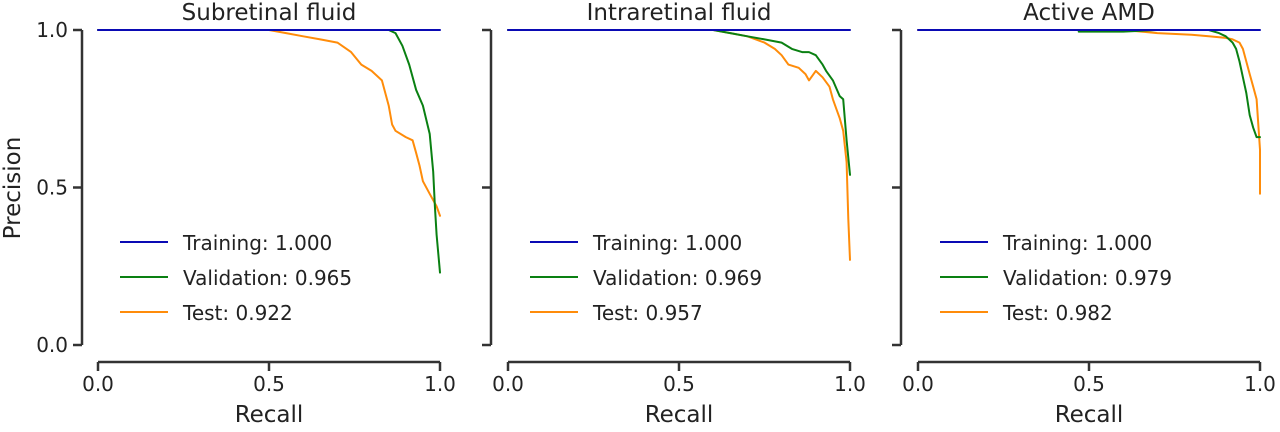  What do you see at coordinates (677, 278) in the screenshot?
I see `legend-label-validation: Validation: 0.969` at bounding box center [677, 278].